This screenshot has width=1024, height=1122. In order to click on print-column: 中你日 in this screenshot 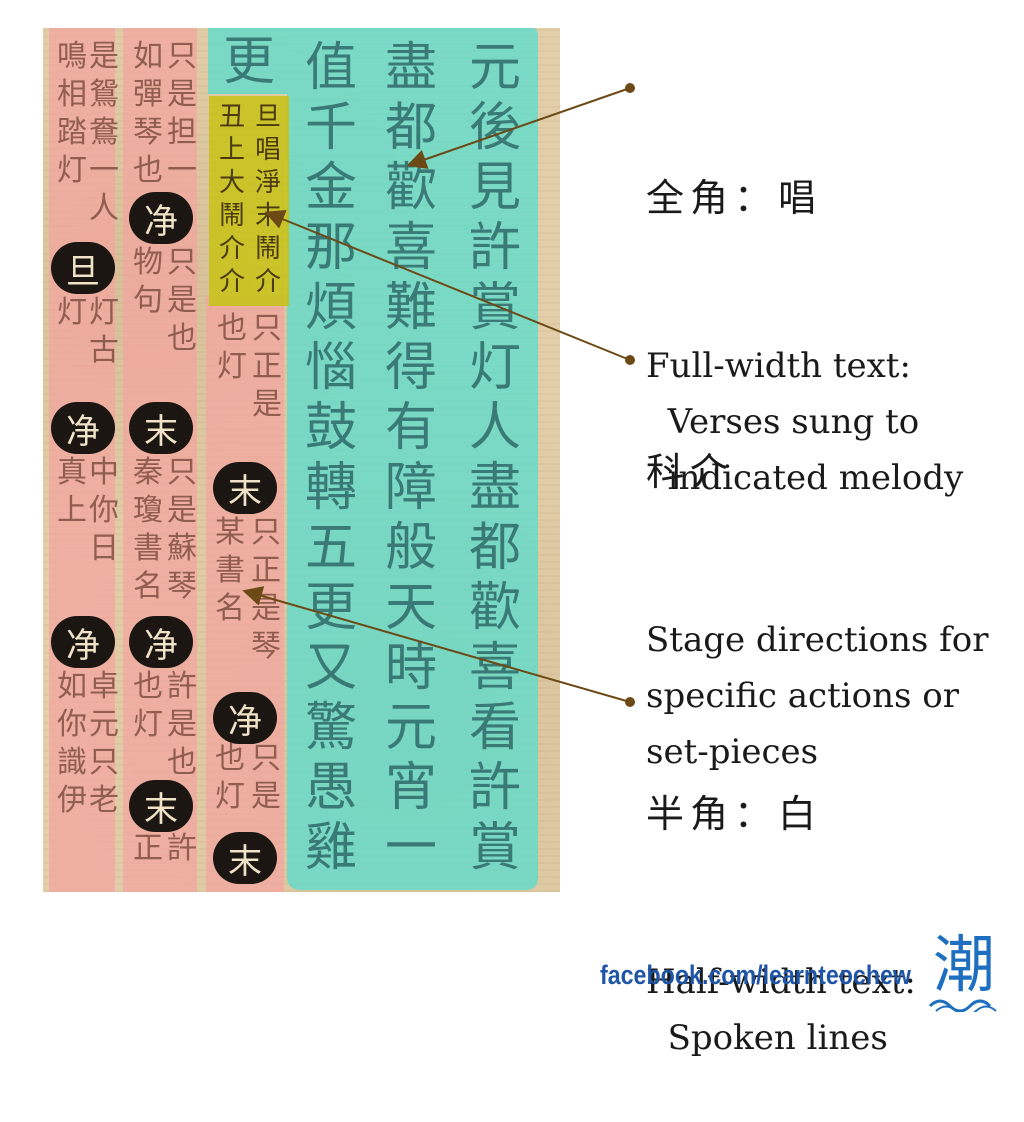, I will do `click(104, 510)`.